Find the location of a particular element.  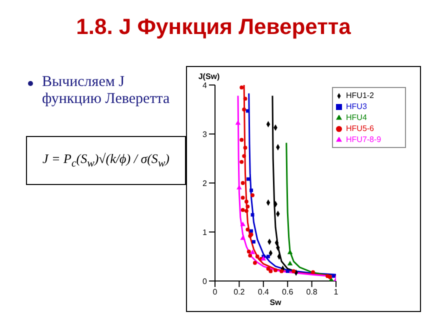

y-tick-label: 4 is located at coordinates (205, 85).